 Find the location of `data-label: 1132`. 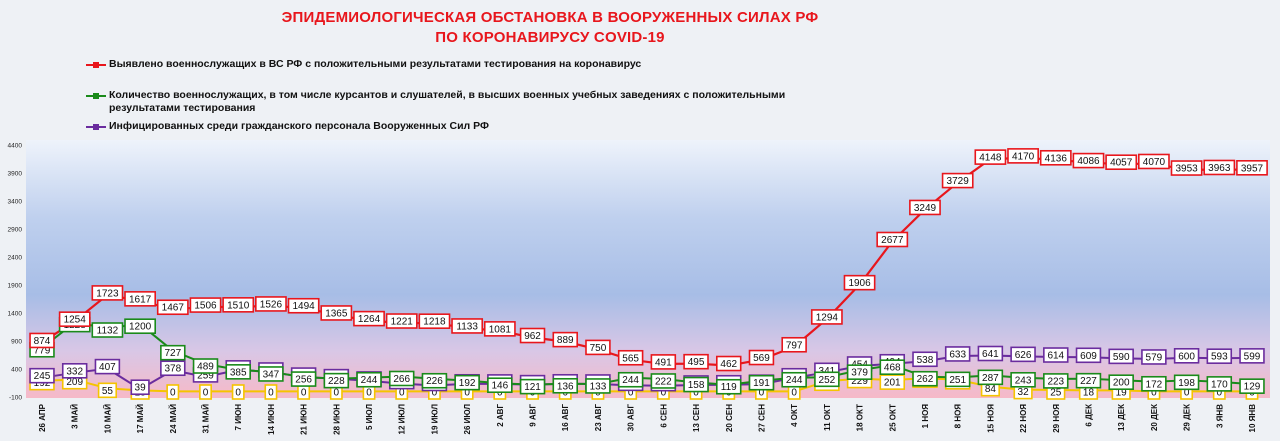

data-label: 1132 is located at coordinates (107, 330).